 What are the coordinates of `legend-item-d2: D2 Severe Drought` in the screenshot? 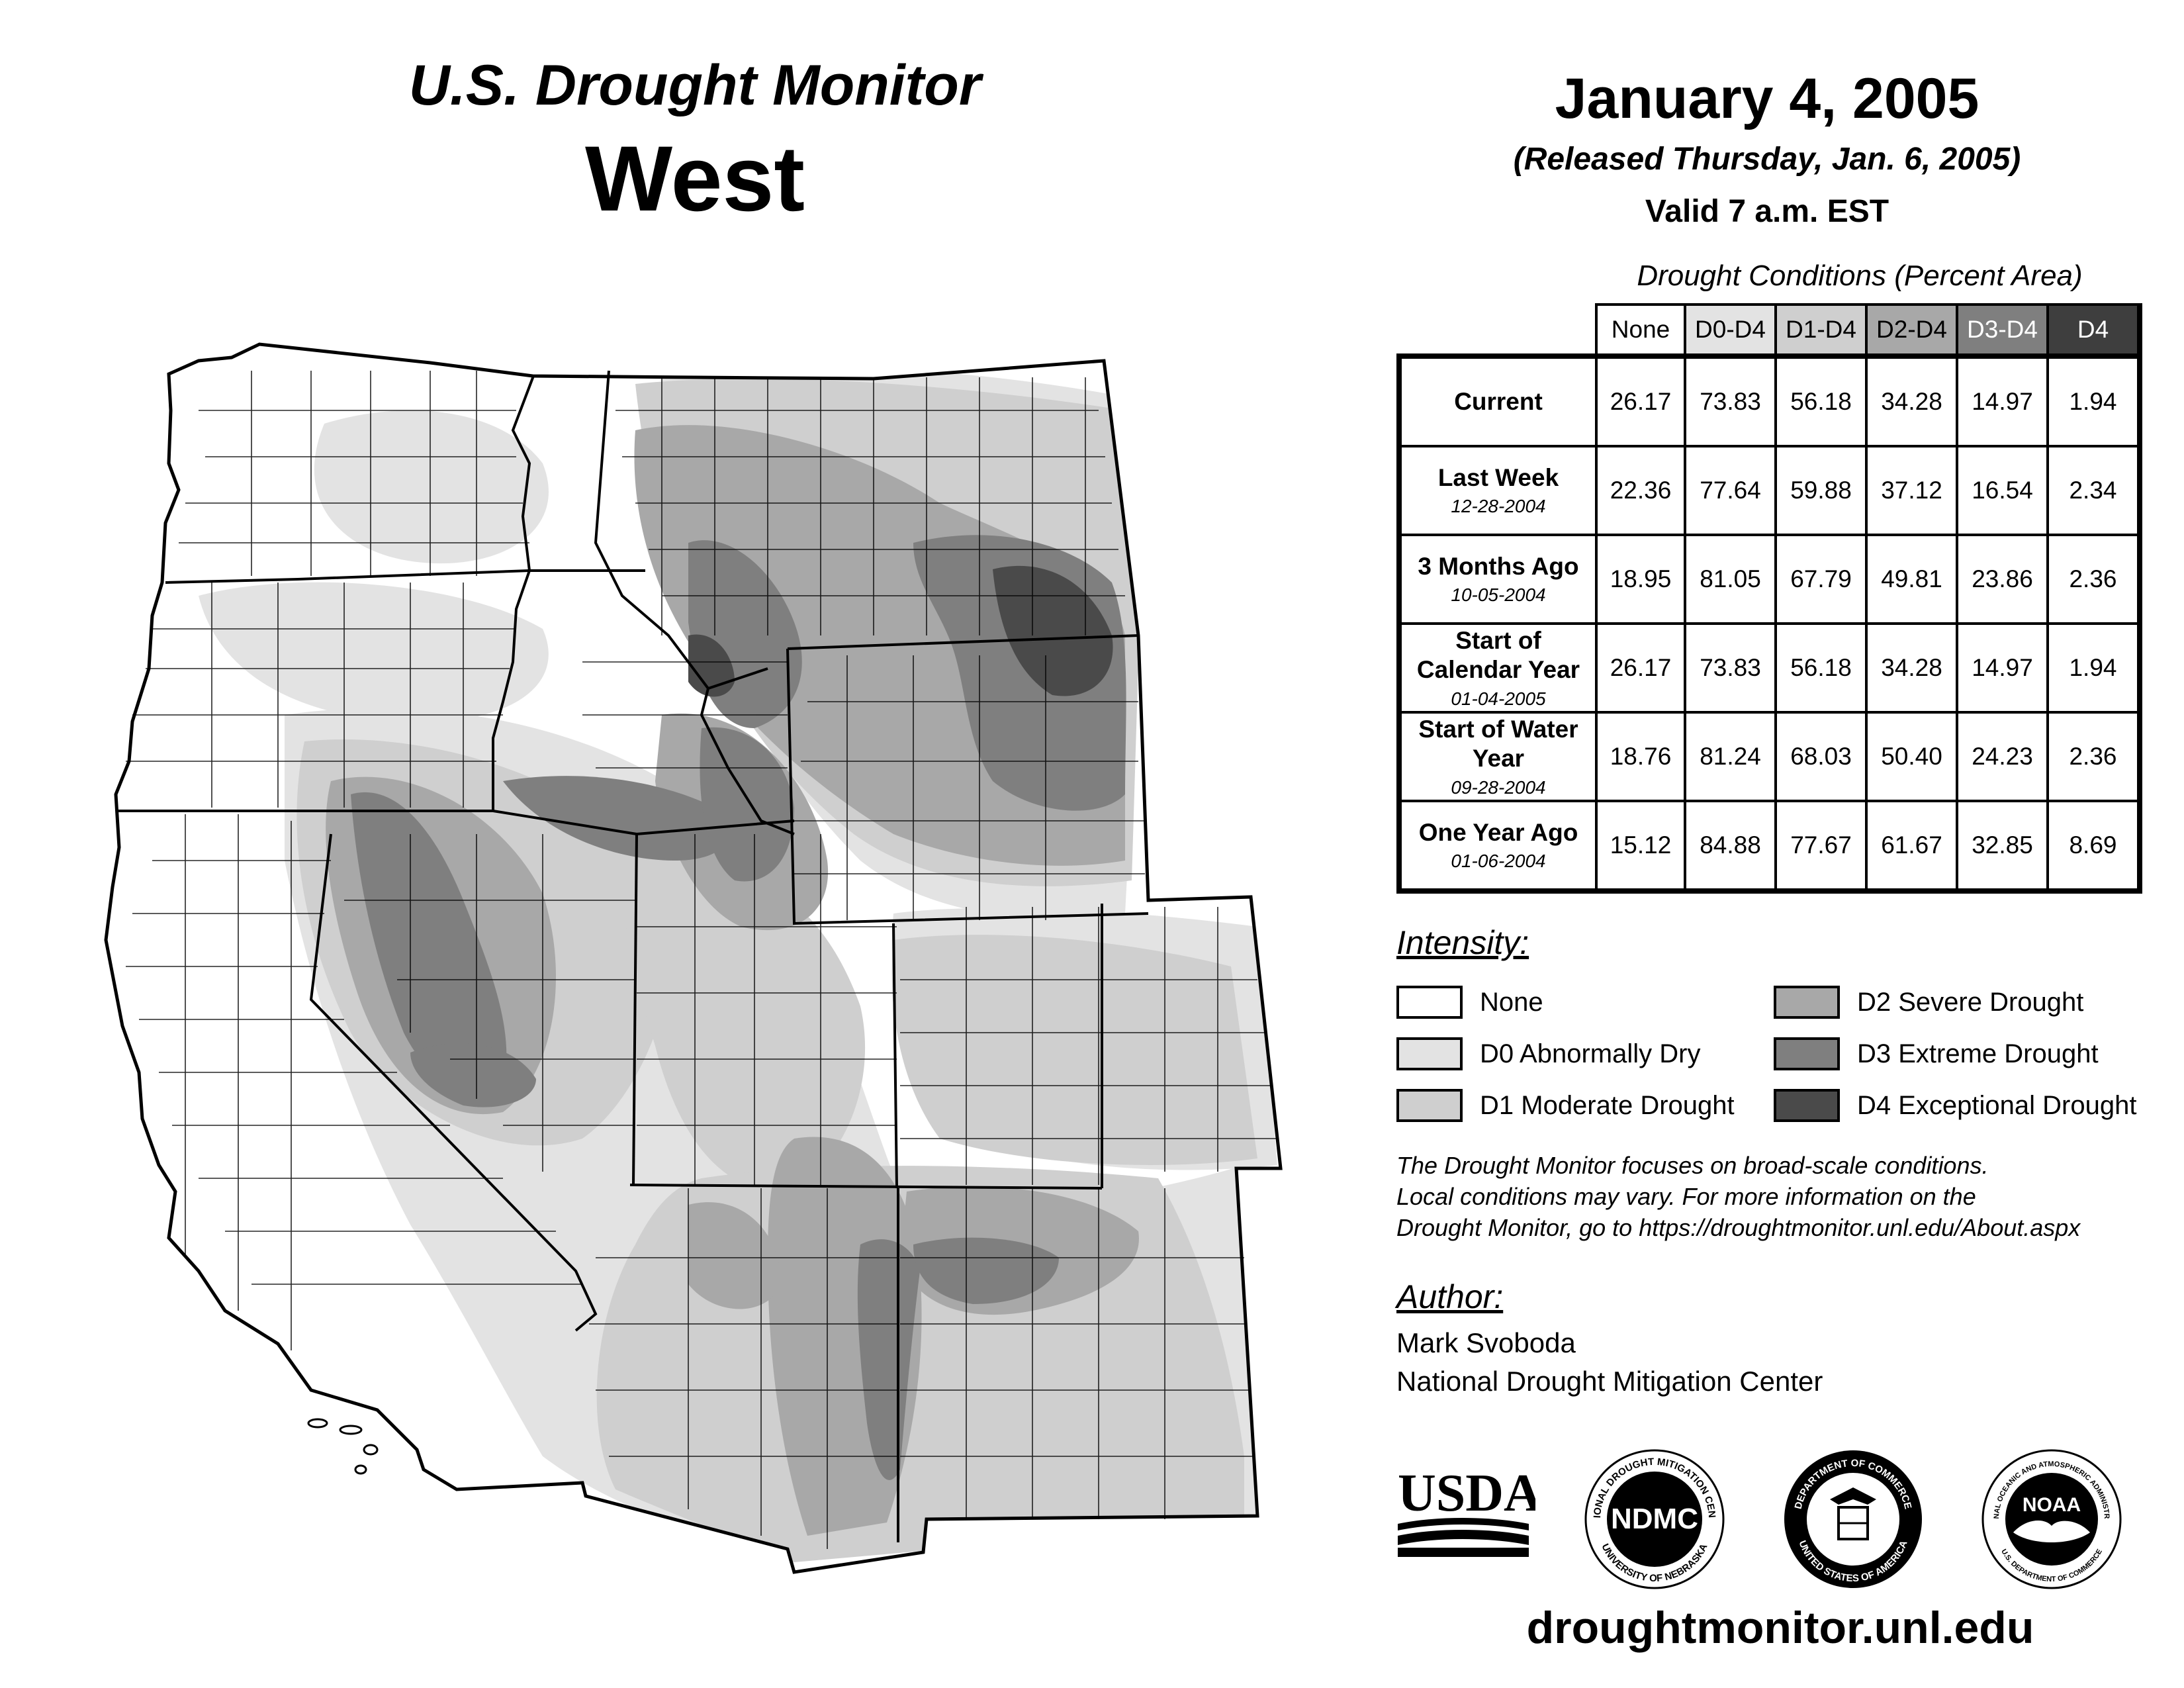 It's located at (1928, 1002).